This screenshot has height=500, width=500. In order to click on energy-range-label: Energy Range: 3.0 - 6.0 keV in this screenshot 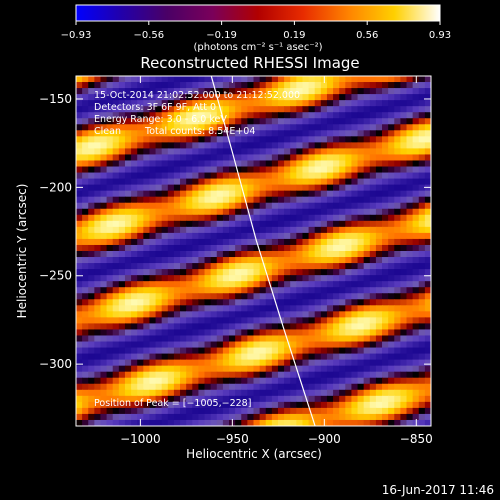, I will do `click(160, 119)`.